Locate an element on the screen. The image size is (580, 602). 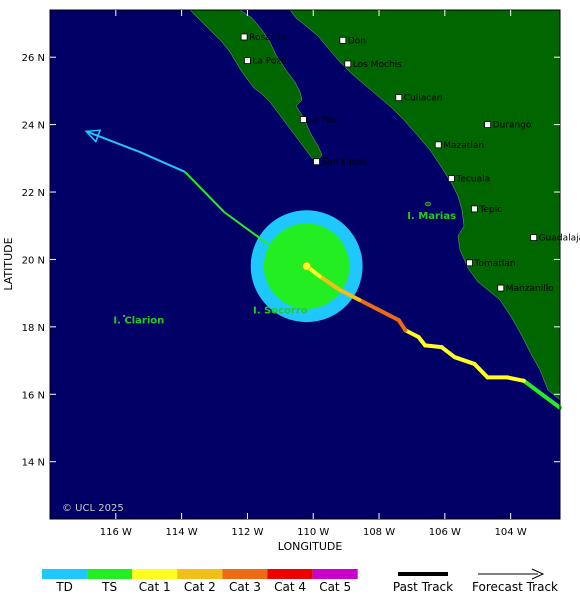
city-label: Durango is located at coordinates (512, 126).